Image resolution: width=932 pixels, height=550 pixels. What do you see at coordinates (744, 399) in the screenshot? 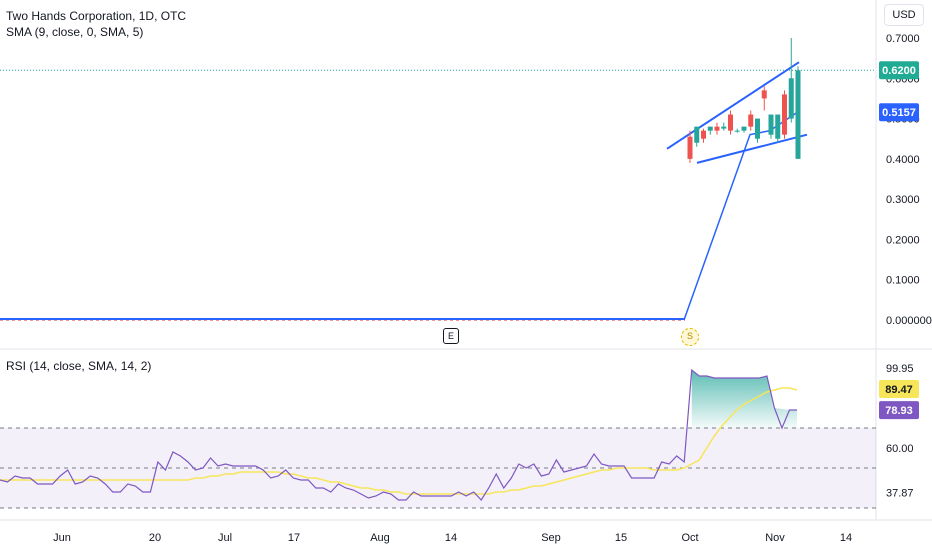
I see `rsi-overbought-fill` at bounding box center [744, 399].